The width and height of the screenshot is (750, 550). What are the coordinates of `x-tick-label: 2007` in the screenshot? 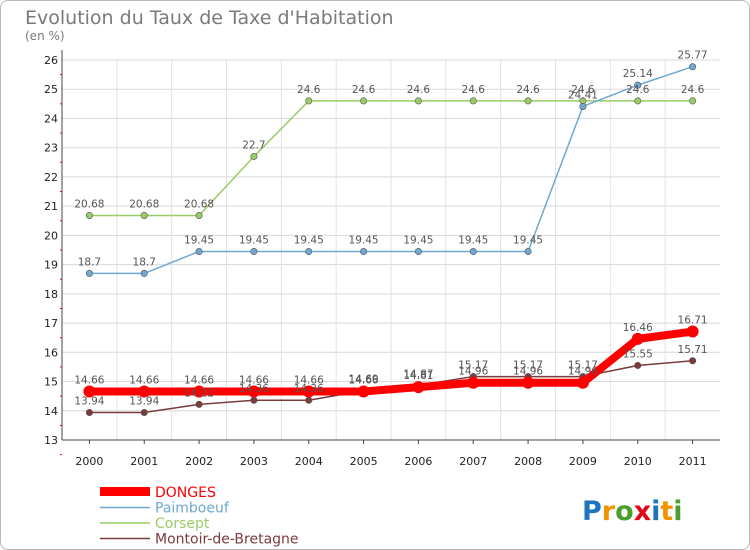 It's located at (473, 461).